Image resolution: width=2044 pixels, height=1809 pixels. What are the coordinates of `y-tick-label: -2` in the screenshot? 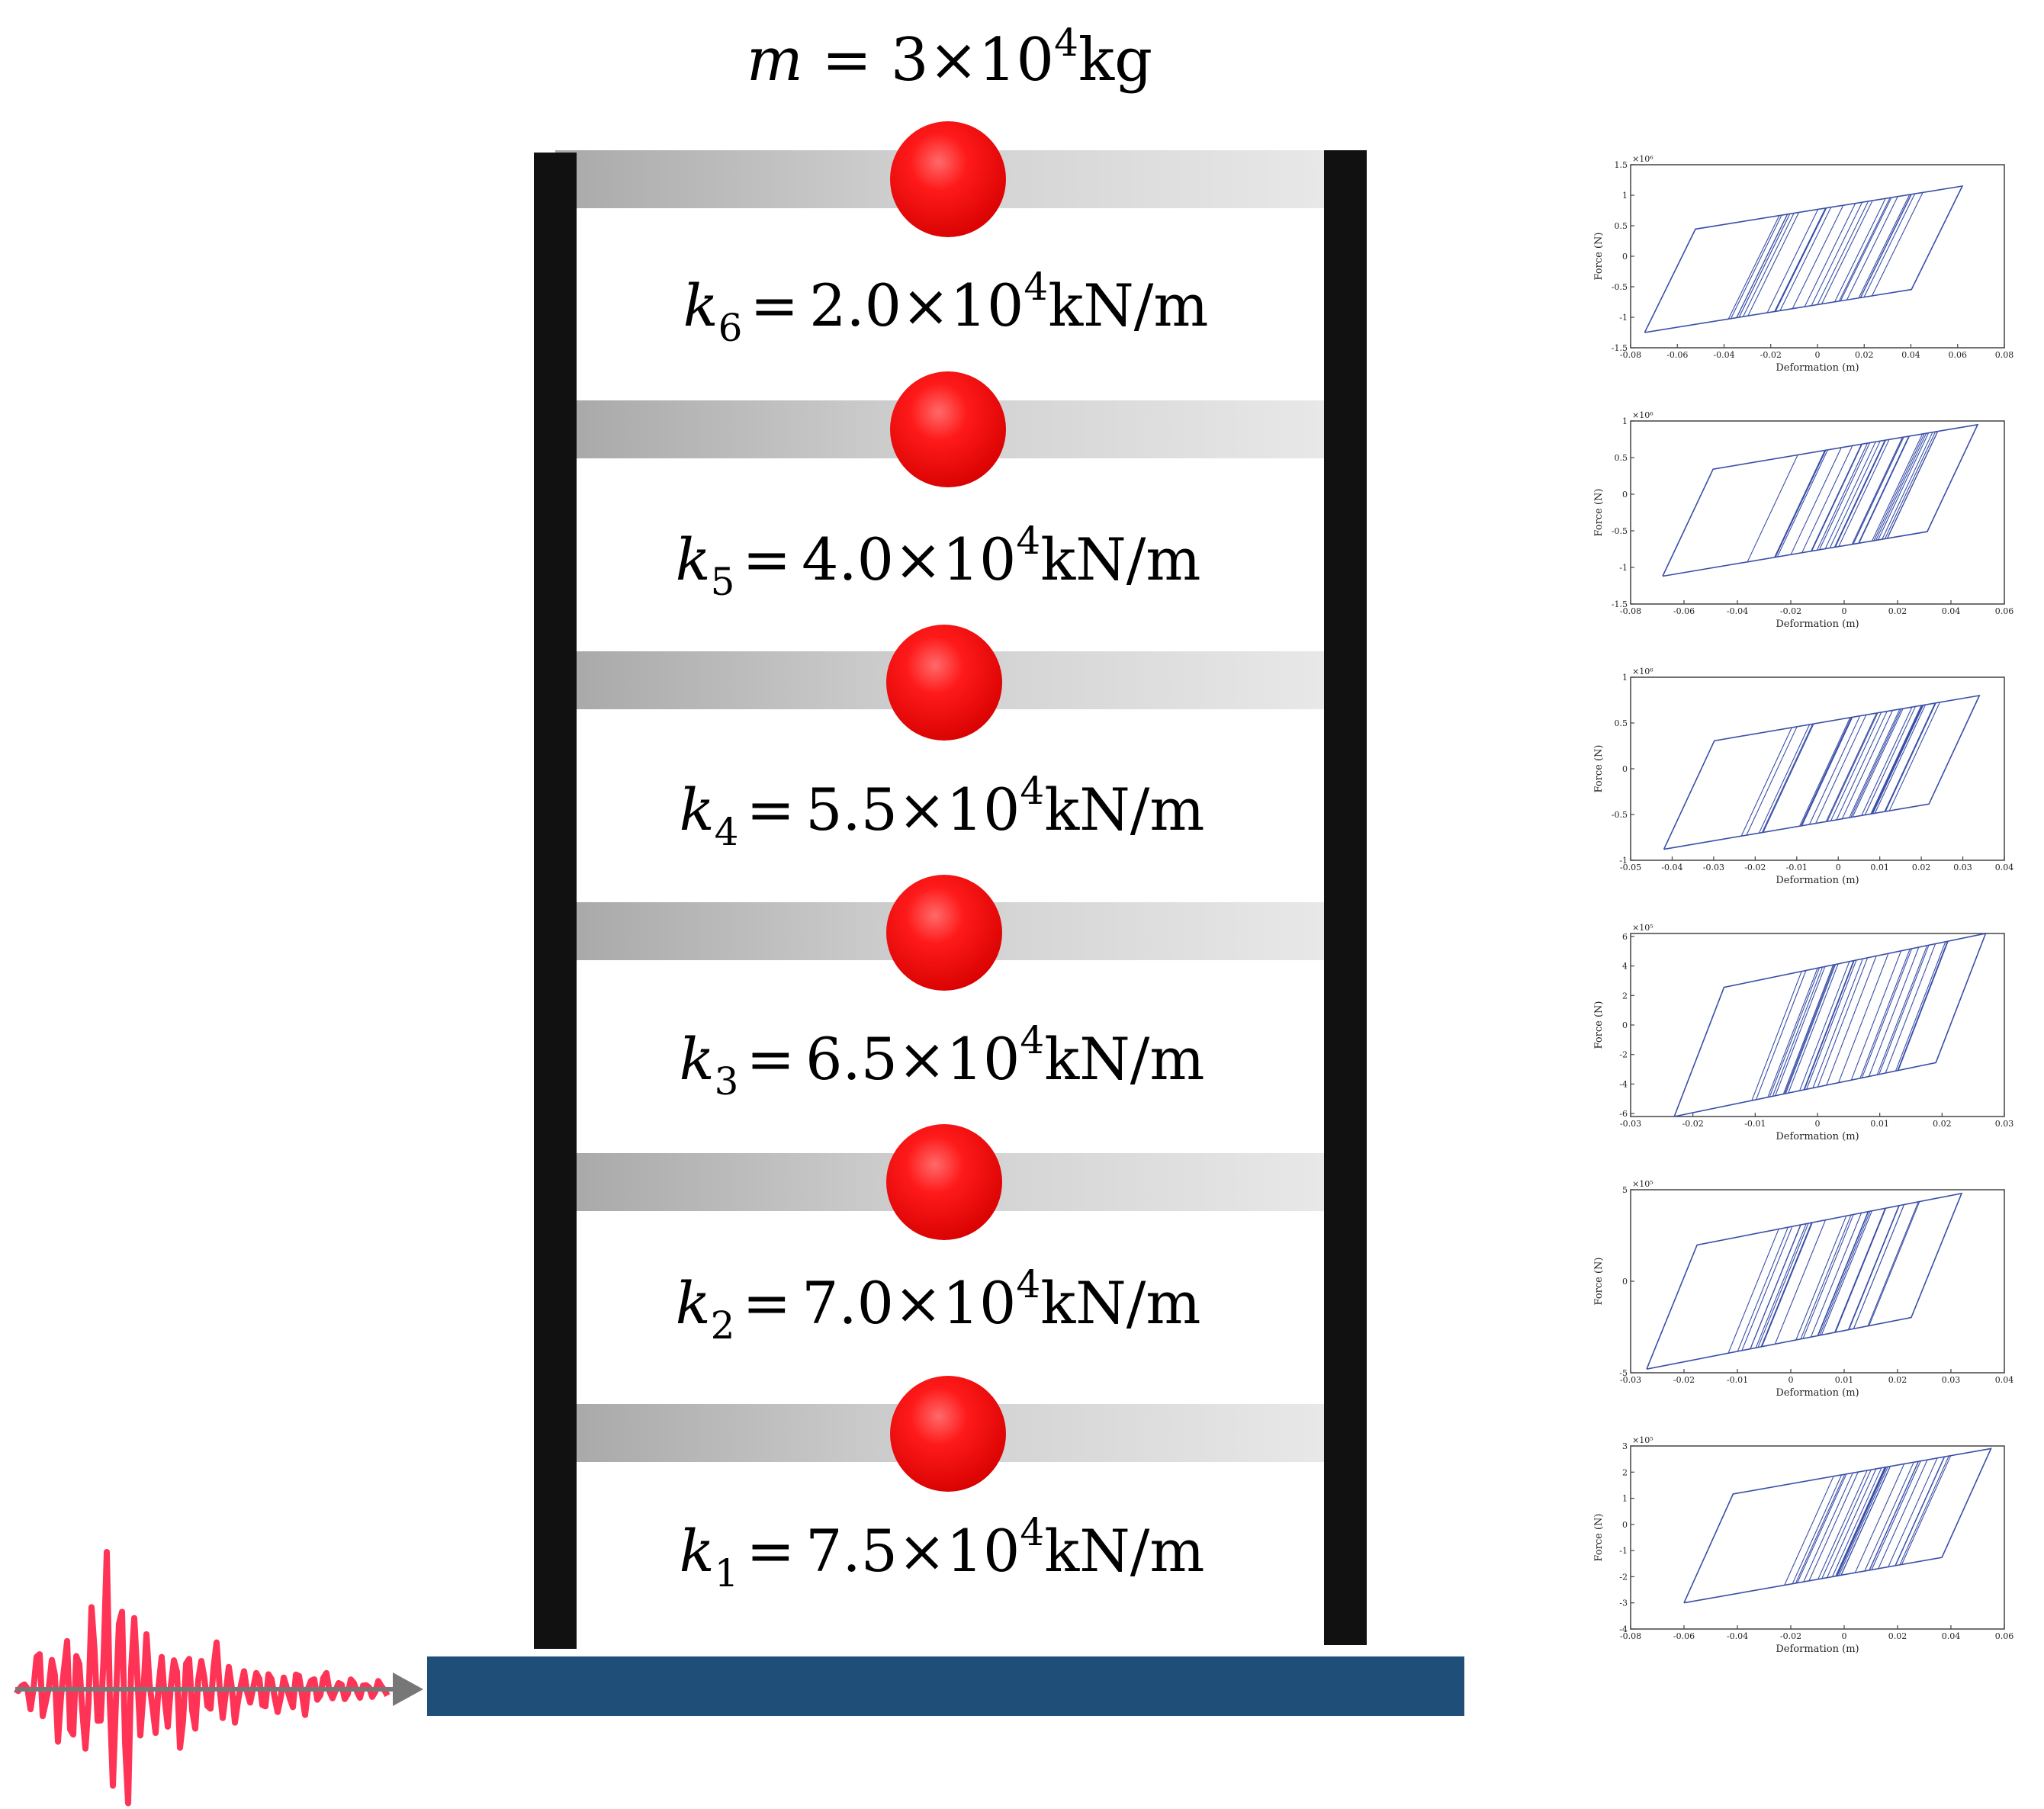 It's located at (1623, 1577).